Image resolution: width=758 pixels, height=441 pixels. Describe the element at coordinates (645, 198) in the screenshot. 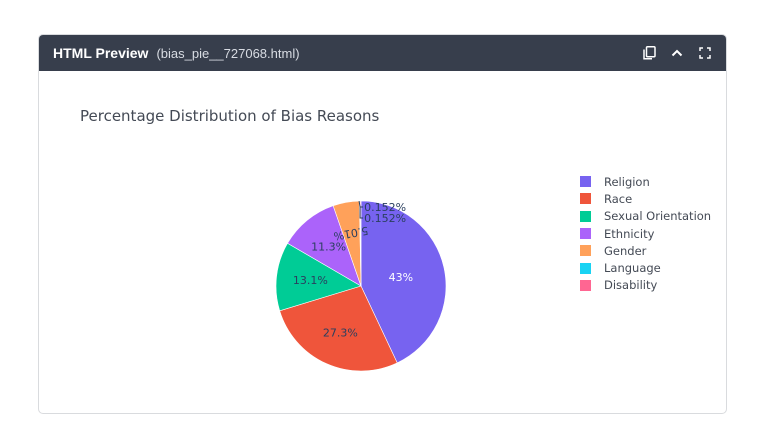

I see `legend-item-race: Race` at that location.